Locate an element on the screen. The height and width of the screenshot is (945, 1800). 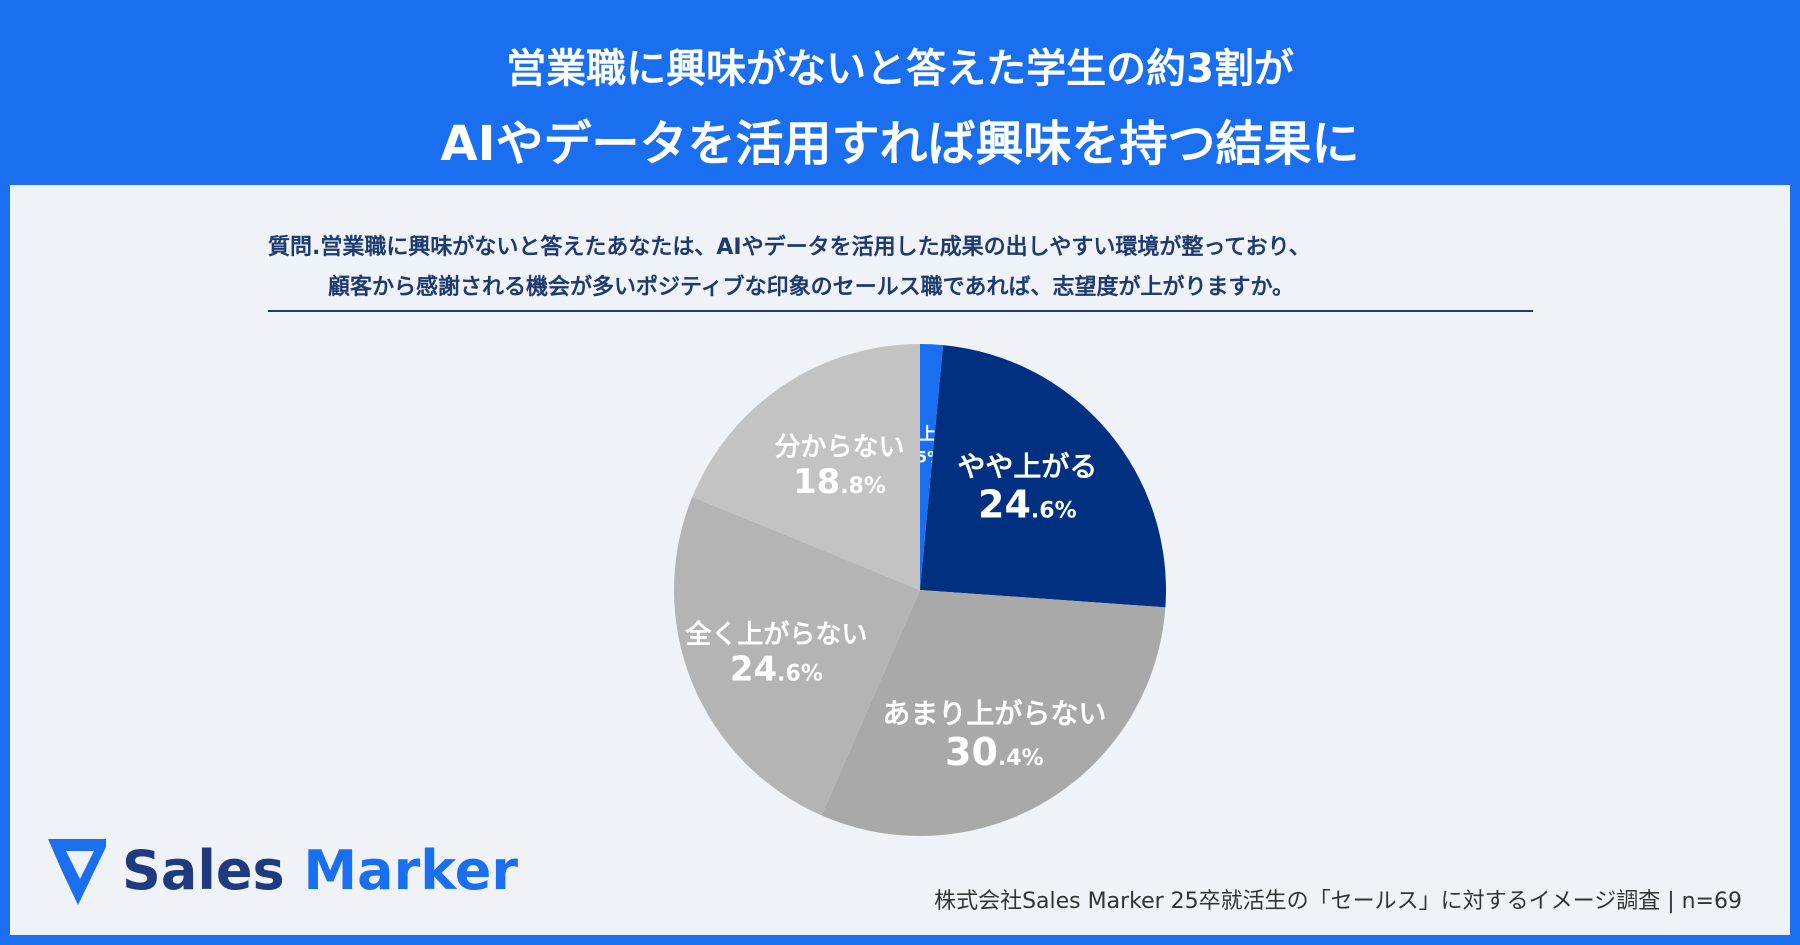
logo-word-sales: Sales is located at coordinates (203, 870).